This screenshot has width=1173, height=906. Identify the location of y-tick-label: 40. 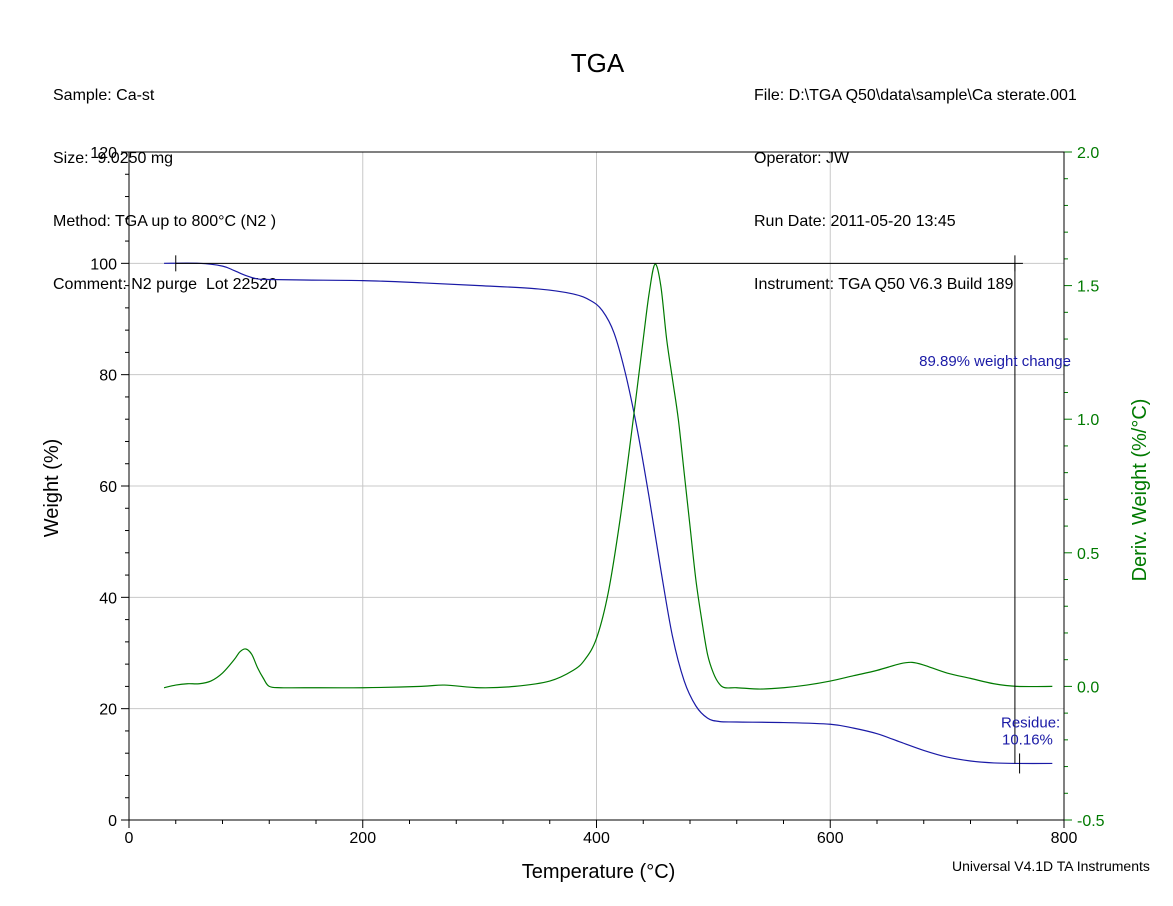
(108, 598).